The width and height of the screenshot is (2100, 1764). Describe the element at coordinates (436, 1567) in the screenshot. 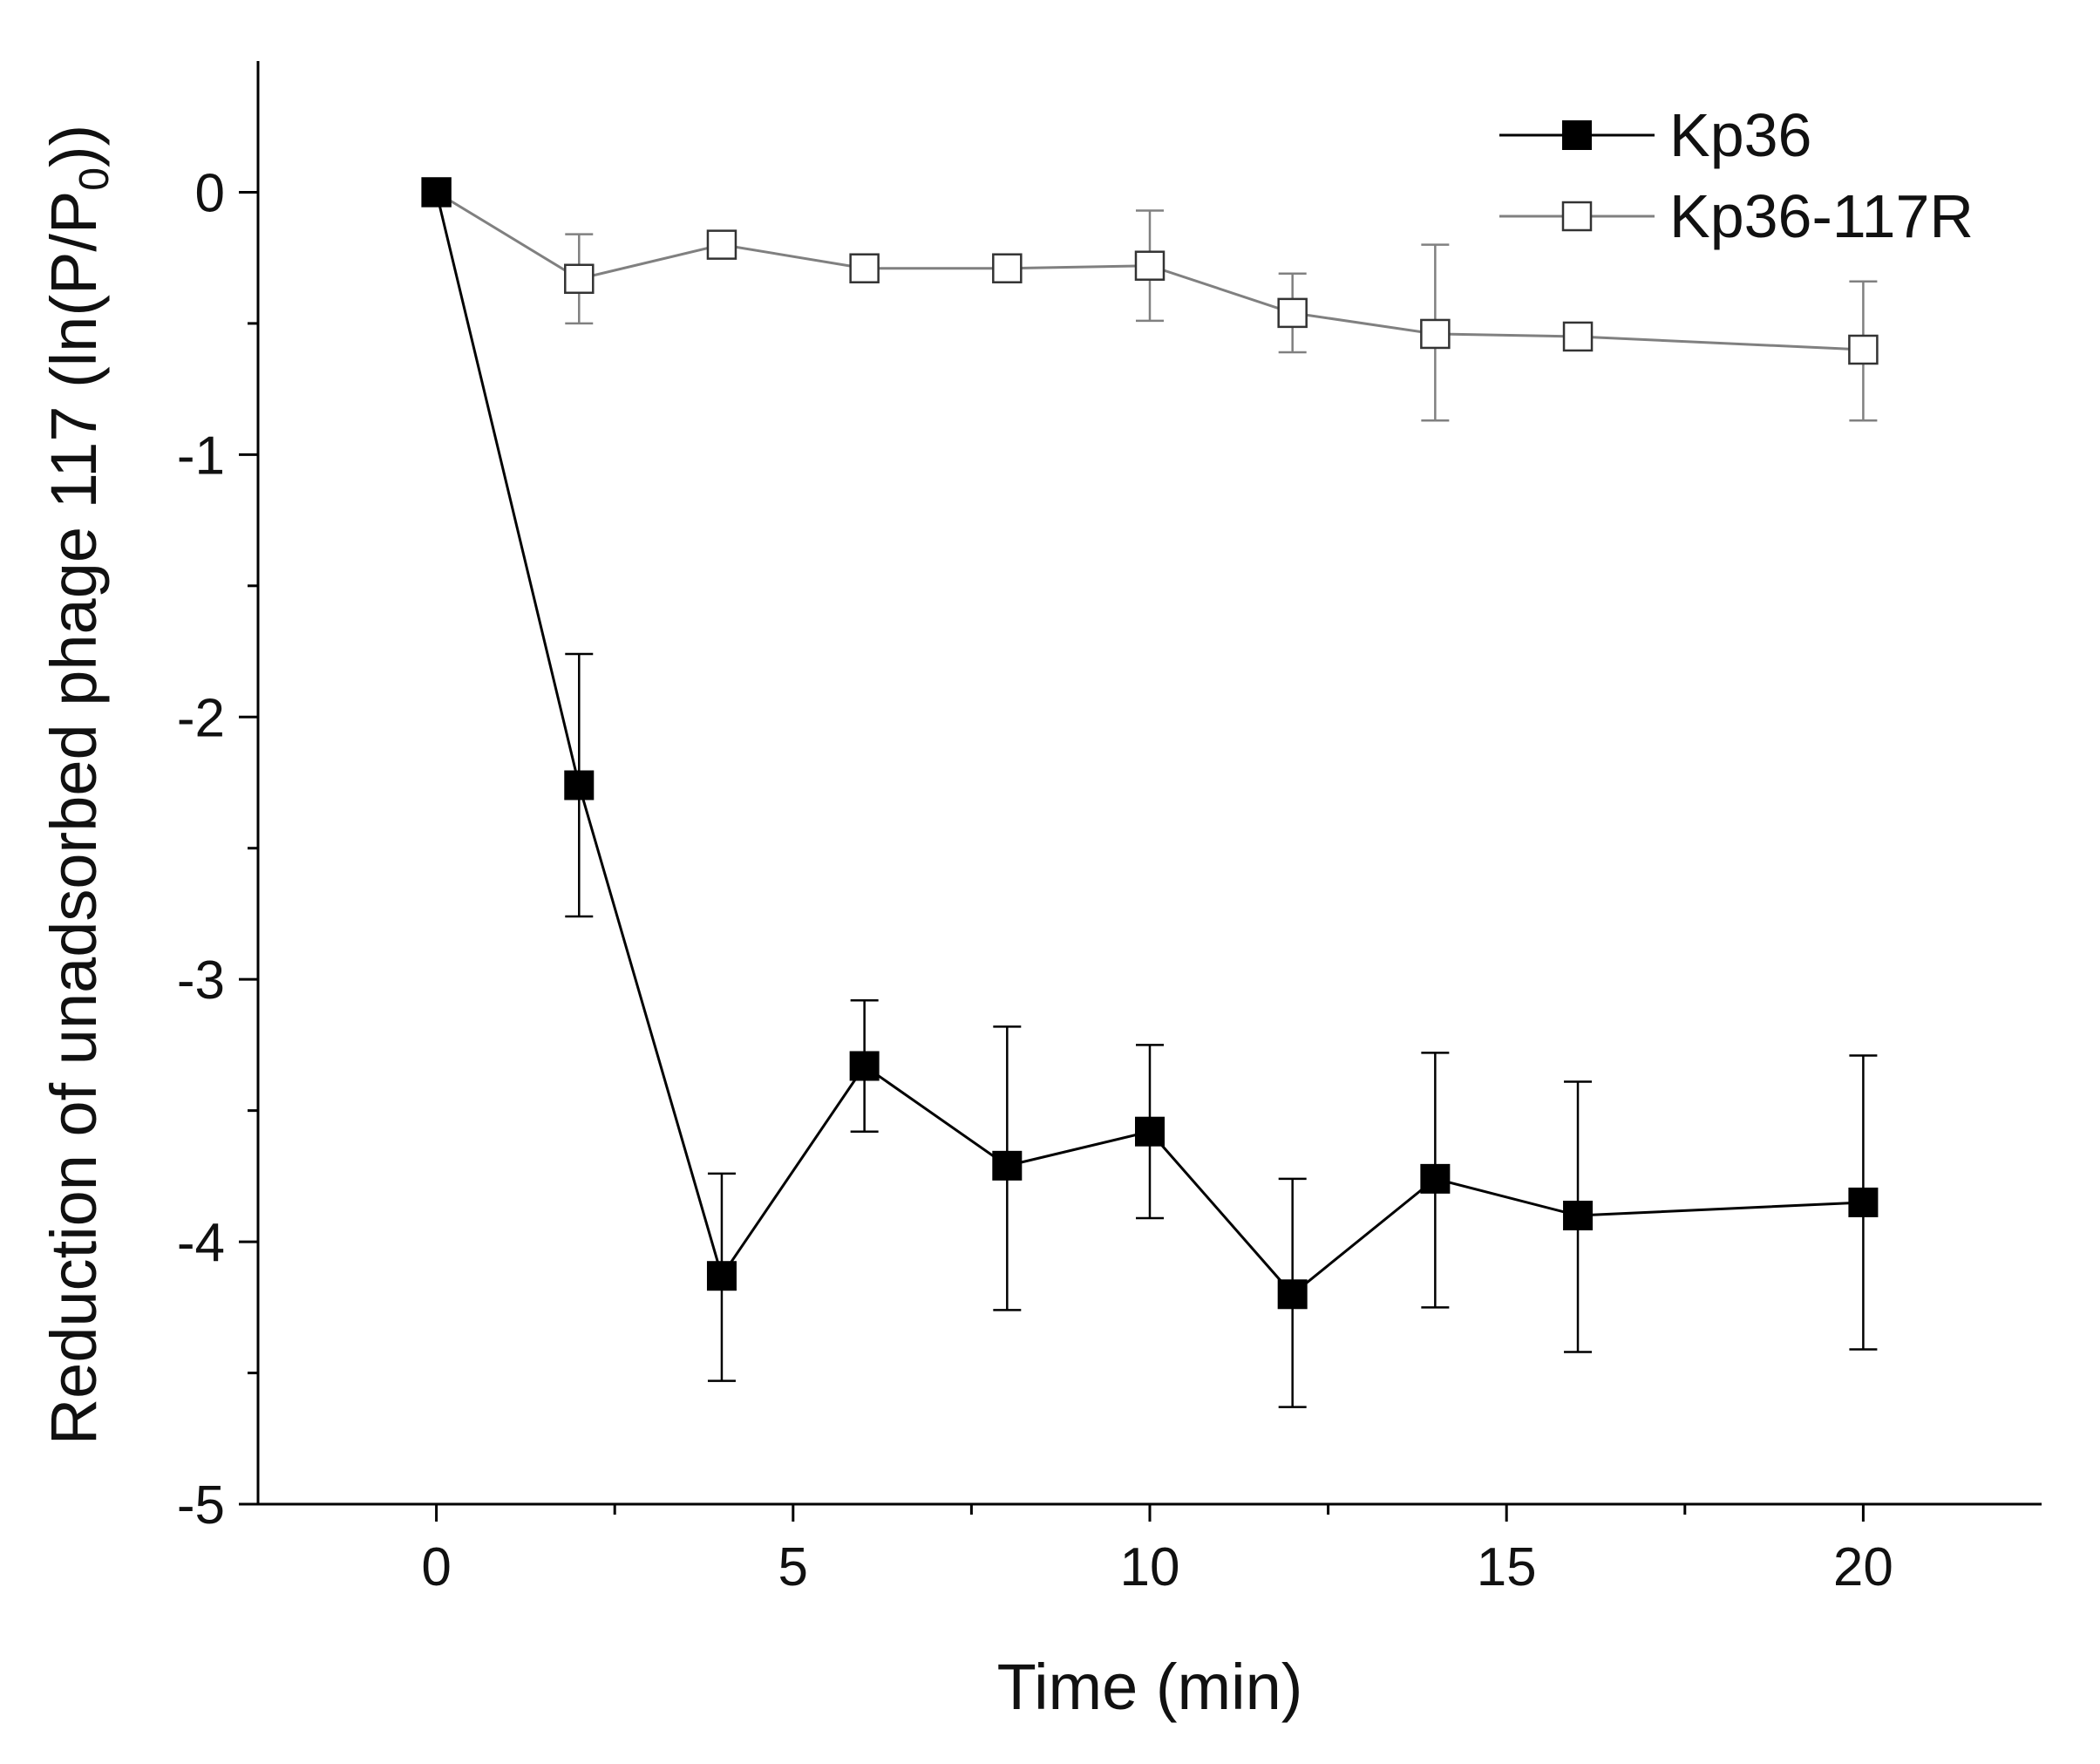

I see `x-tick-label: 0` at that location.